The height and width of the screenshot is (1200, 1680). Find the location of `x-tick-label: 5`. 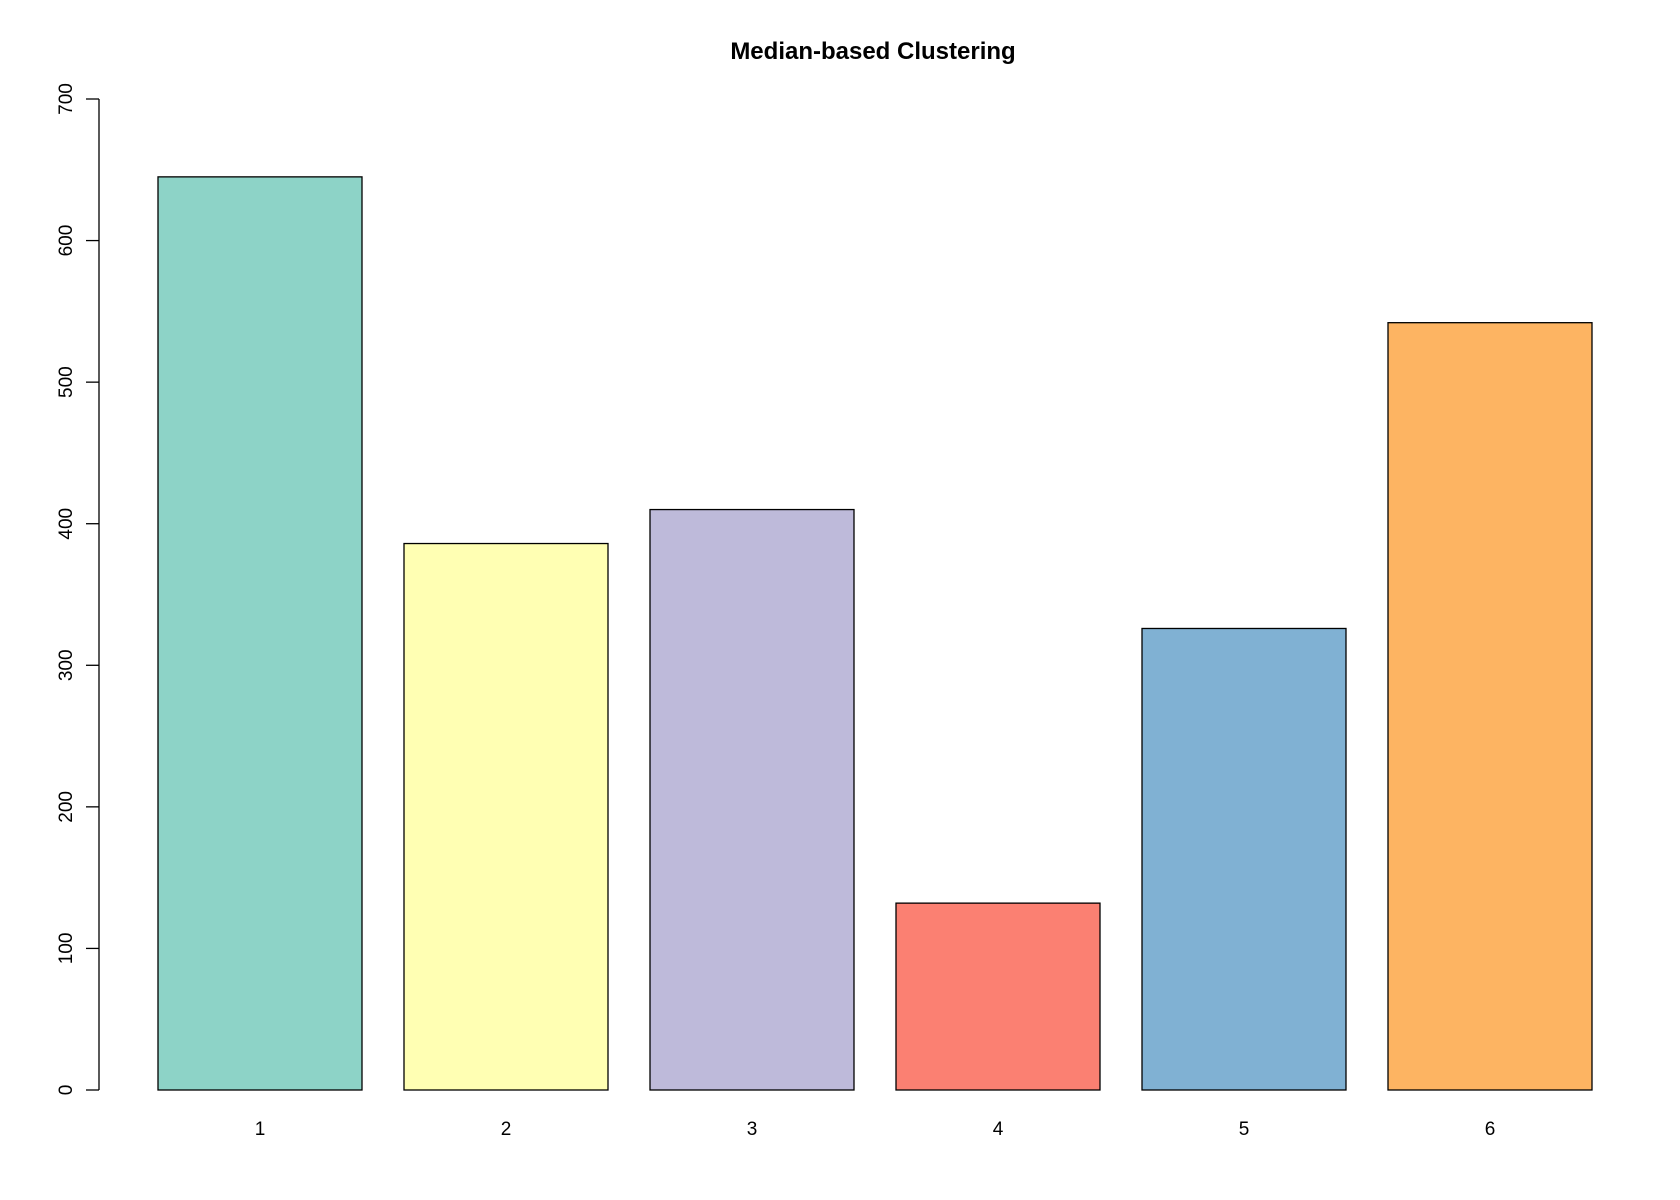

x-tick-label: 5 is located at coordinates (1244, 1129).